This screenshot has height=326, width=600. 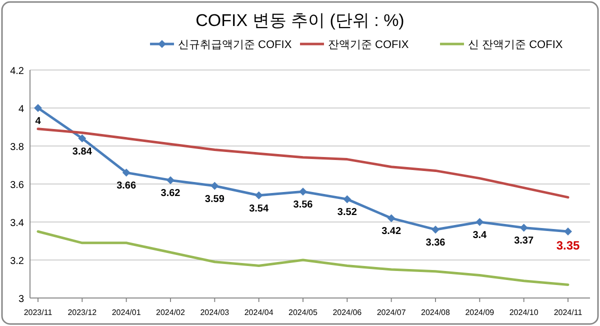 I want to click on y-tick-label: 3.6, so click(x=17, y=185).